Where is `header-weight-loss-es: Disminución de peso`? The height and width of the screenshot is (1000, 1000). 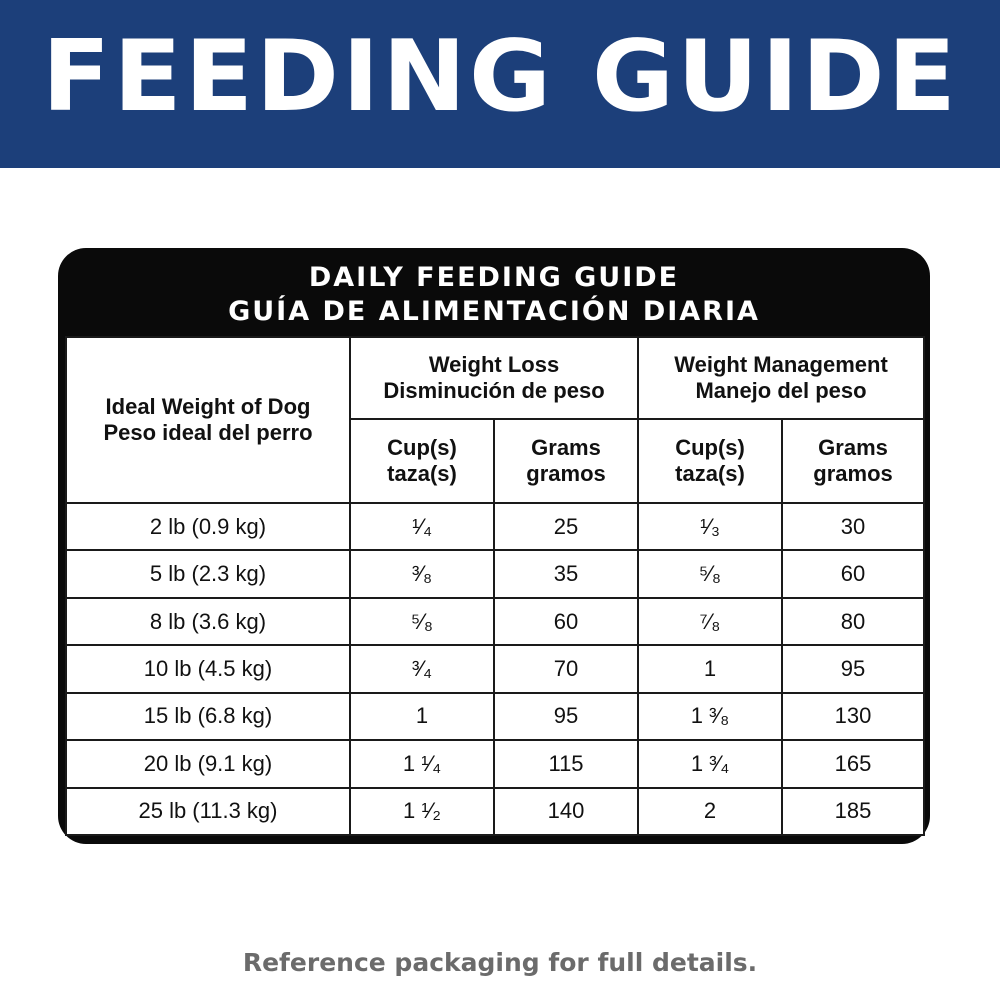 header-weight-loss-es: Disminución de peso is located at coordinates (494, 390).